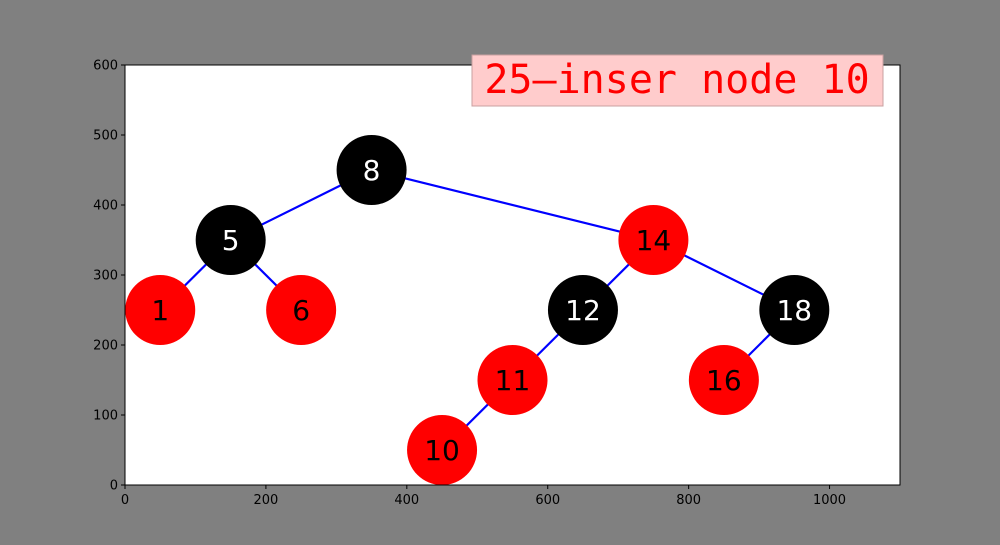 The height and width of the screenshot is (545, 1000). I want to click on chart-title: 25–inser node 10, so click(676, 80).